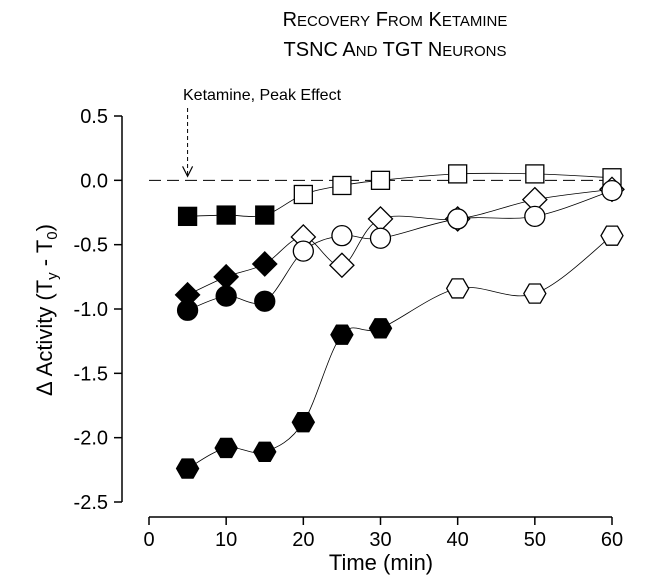 The image size is (669, 575). Describe the element at coordinates (94, 117) in the screenshot. I see `y-tick-label: 0.5` at that location.